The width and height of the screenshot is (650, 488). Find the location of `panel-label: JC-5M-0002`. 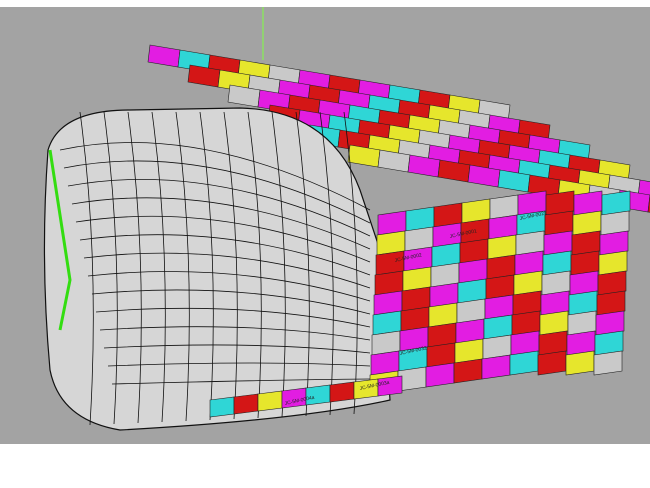

panel-label: JC-5M-0002 is located at coordinates (408, 258).